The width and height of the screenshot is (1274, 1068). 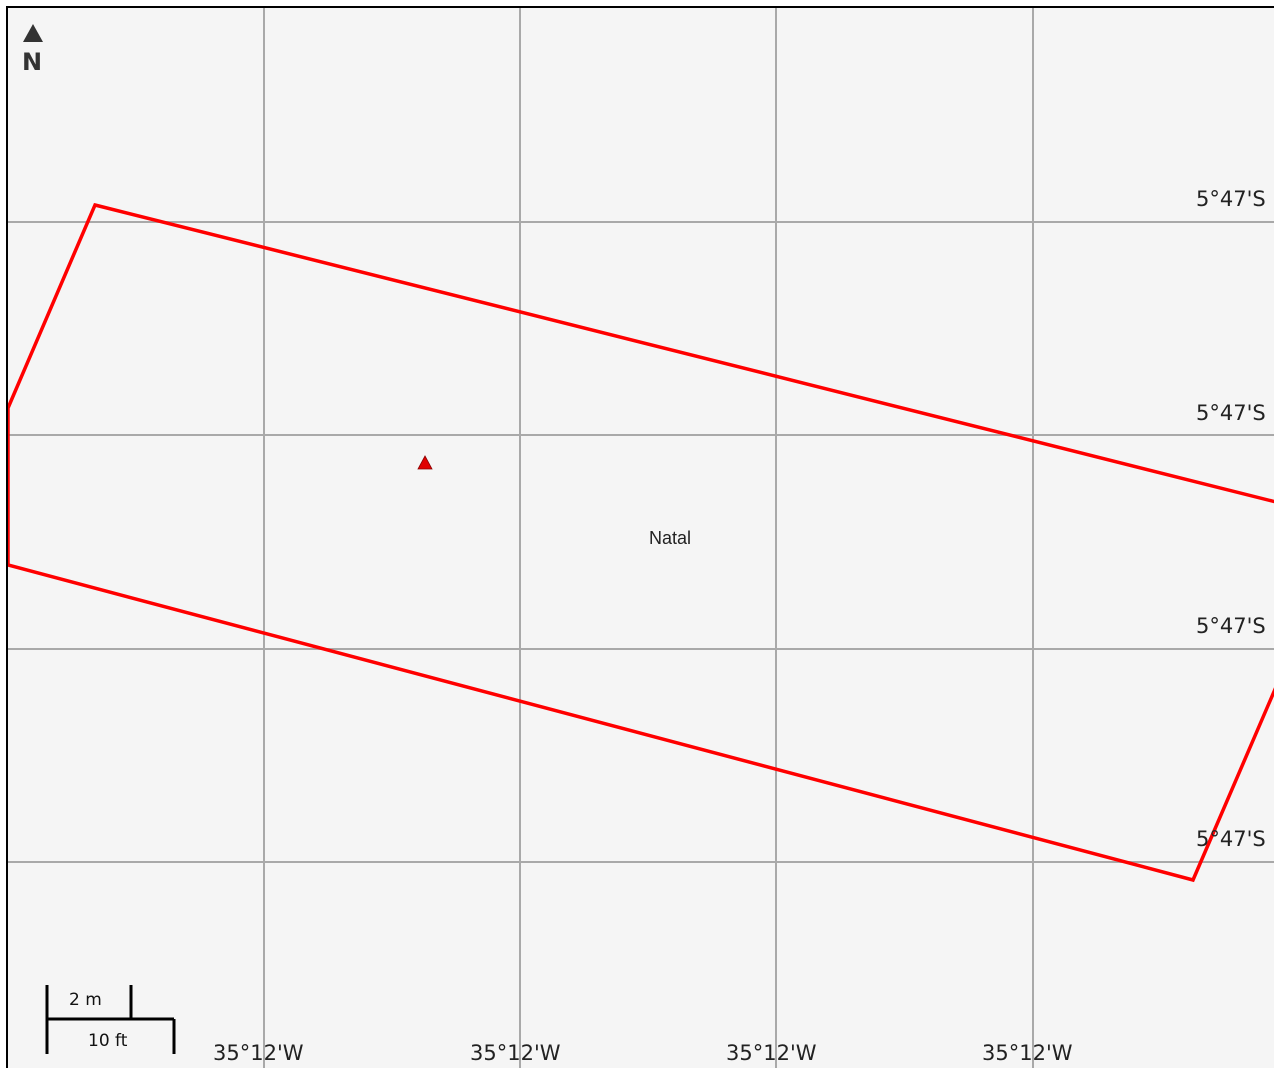 What do you see at coordinates (670, 538) in the screenshot?
I see `place-label: Natal` at bounding box center [670, 538].